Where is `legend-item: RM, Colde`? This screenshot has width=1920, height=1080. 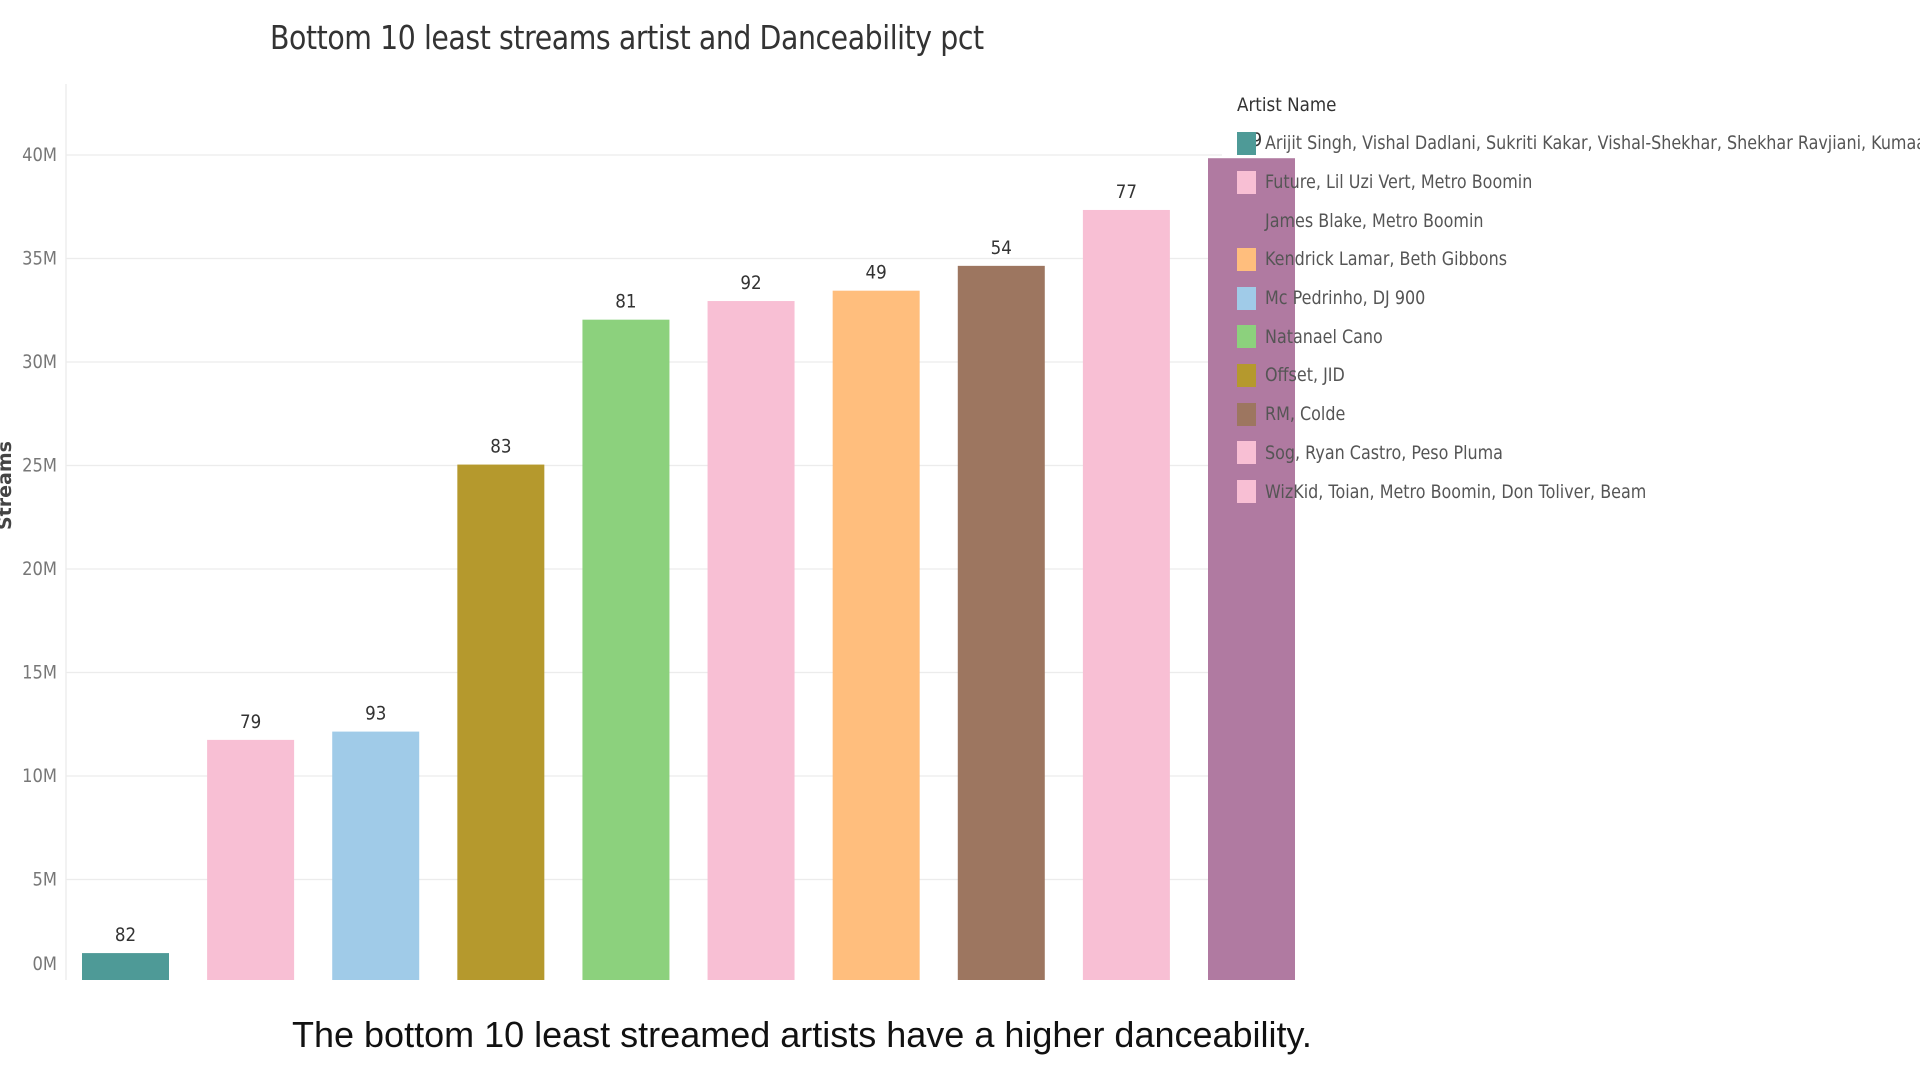 legend-item: RM, Colde is located at coordinates (1578, 414).